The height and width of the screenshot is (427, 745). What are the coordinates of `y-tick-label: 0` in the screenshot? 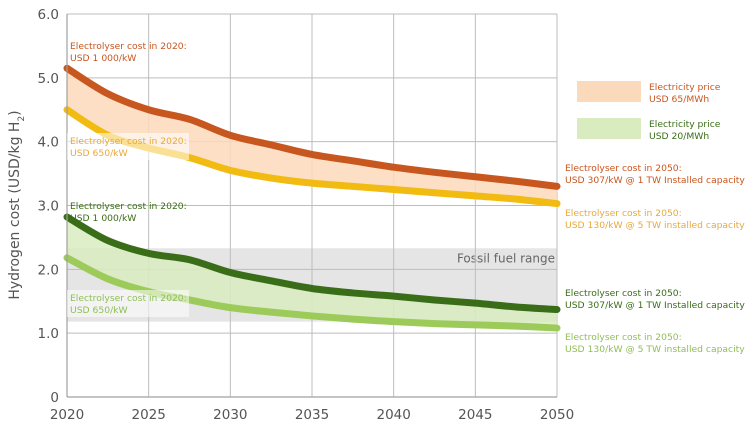 It's located at (54, 398).